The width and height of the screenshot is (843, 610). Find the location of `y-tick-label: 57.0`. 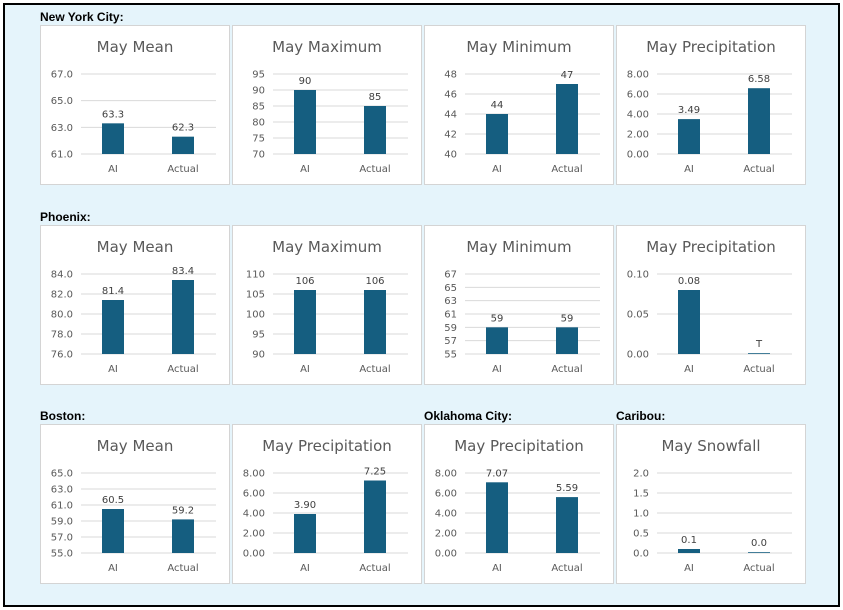

y-tick-label: 57.0 is located at coordinates (62, 538).